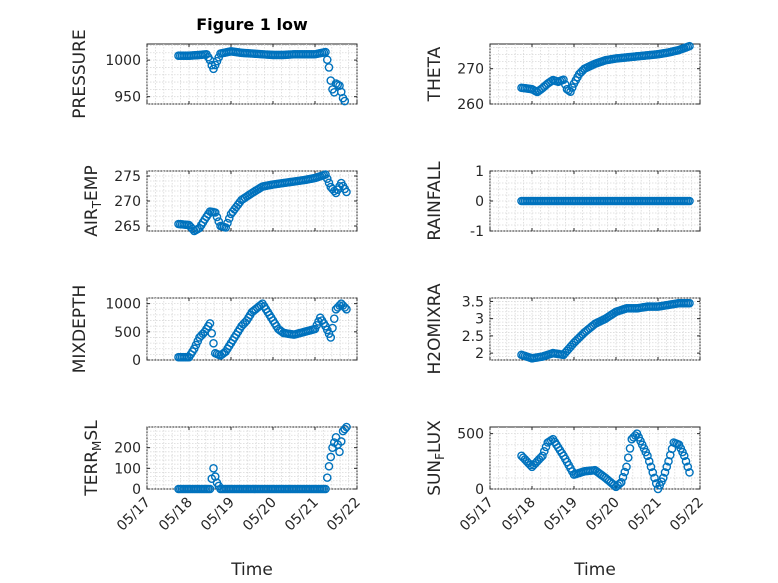  What do you see at coordinates (479, 354) in the screenshot?
I see `y-tick-label: 2` at bounding box center [479, 354].